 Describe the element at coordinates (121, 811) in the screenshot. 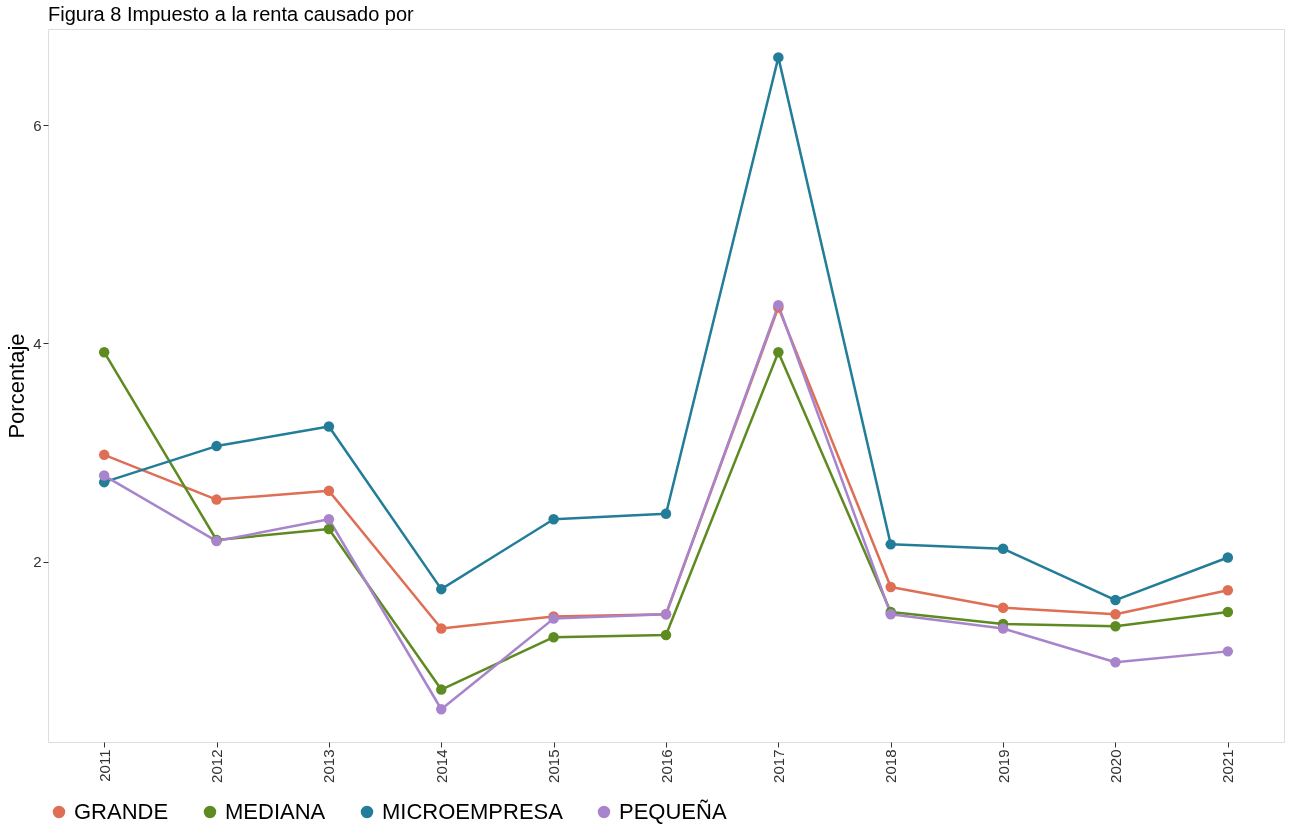

I see `legend-label: GRANDE` at that location.